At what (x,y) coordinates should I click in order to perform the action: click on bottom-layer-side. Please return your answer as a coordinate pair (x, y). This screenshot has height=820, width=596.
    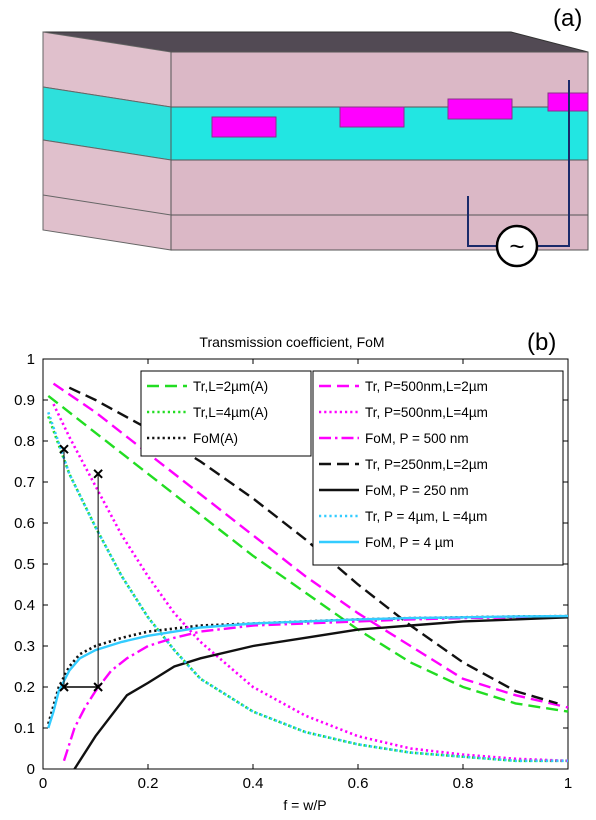
    Looking at the image, I should click on (107, 195).